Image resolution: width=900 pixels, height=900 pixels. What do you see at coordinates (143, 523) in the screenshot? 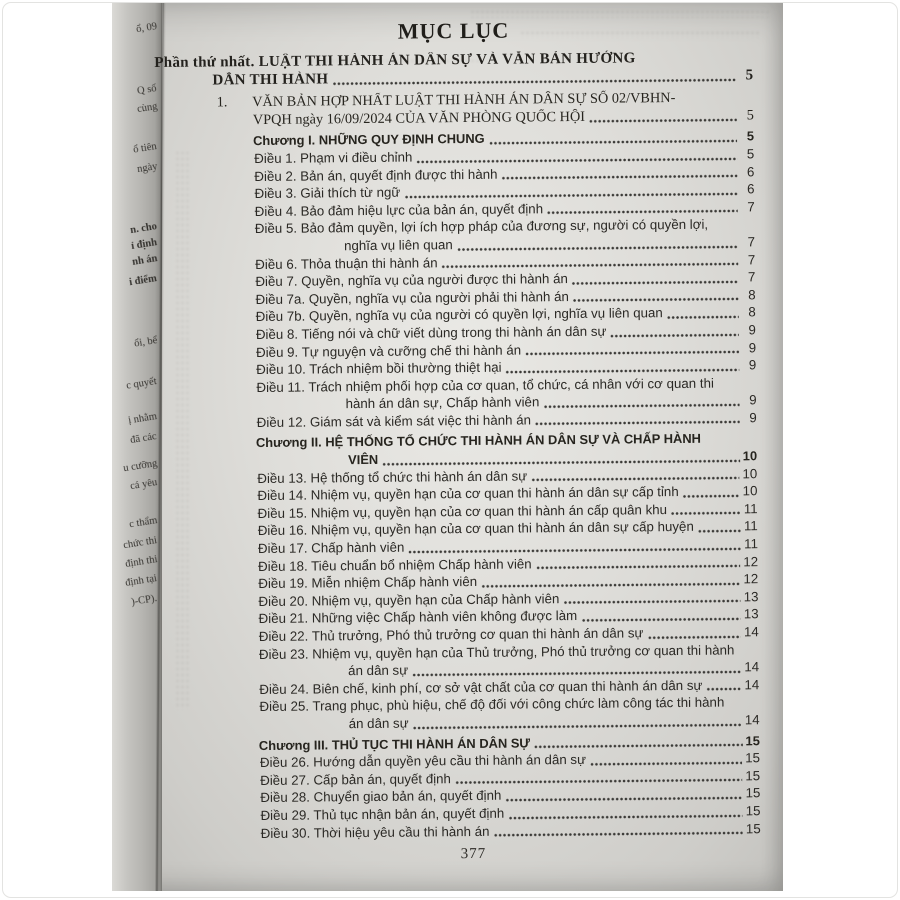
I see `facing-page-text-fragment: c thẩm` at bounding box center [143, 523].